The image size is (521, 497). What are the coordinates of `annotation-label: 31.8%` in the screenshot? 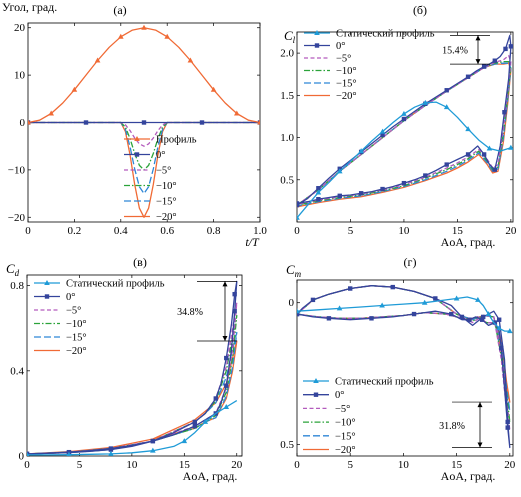 It's located at (452, 426).